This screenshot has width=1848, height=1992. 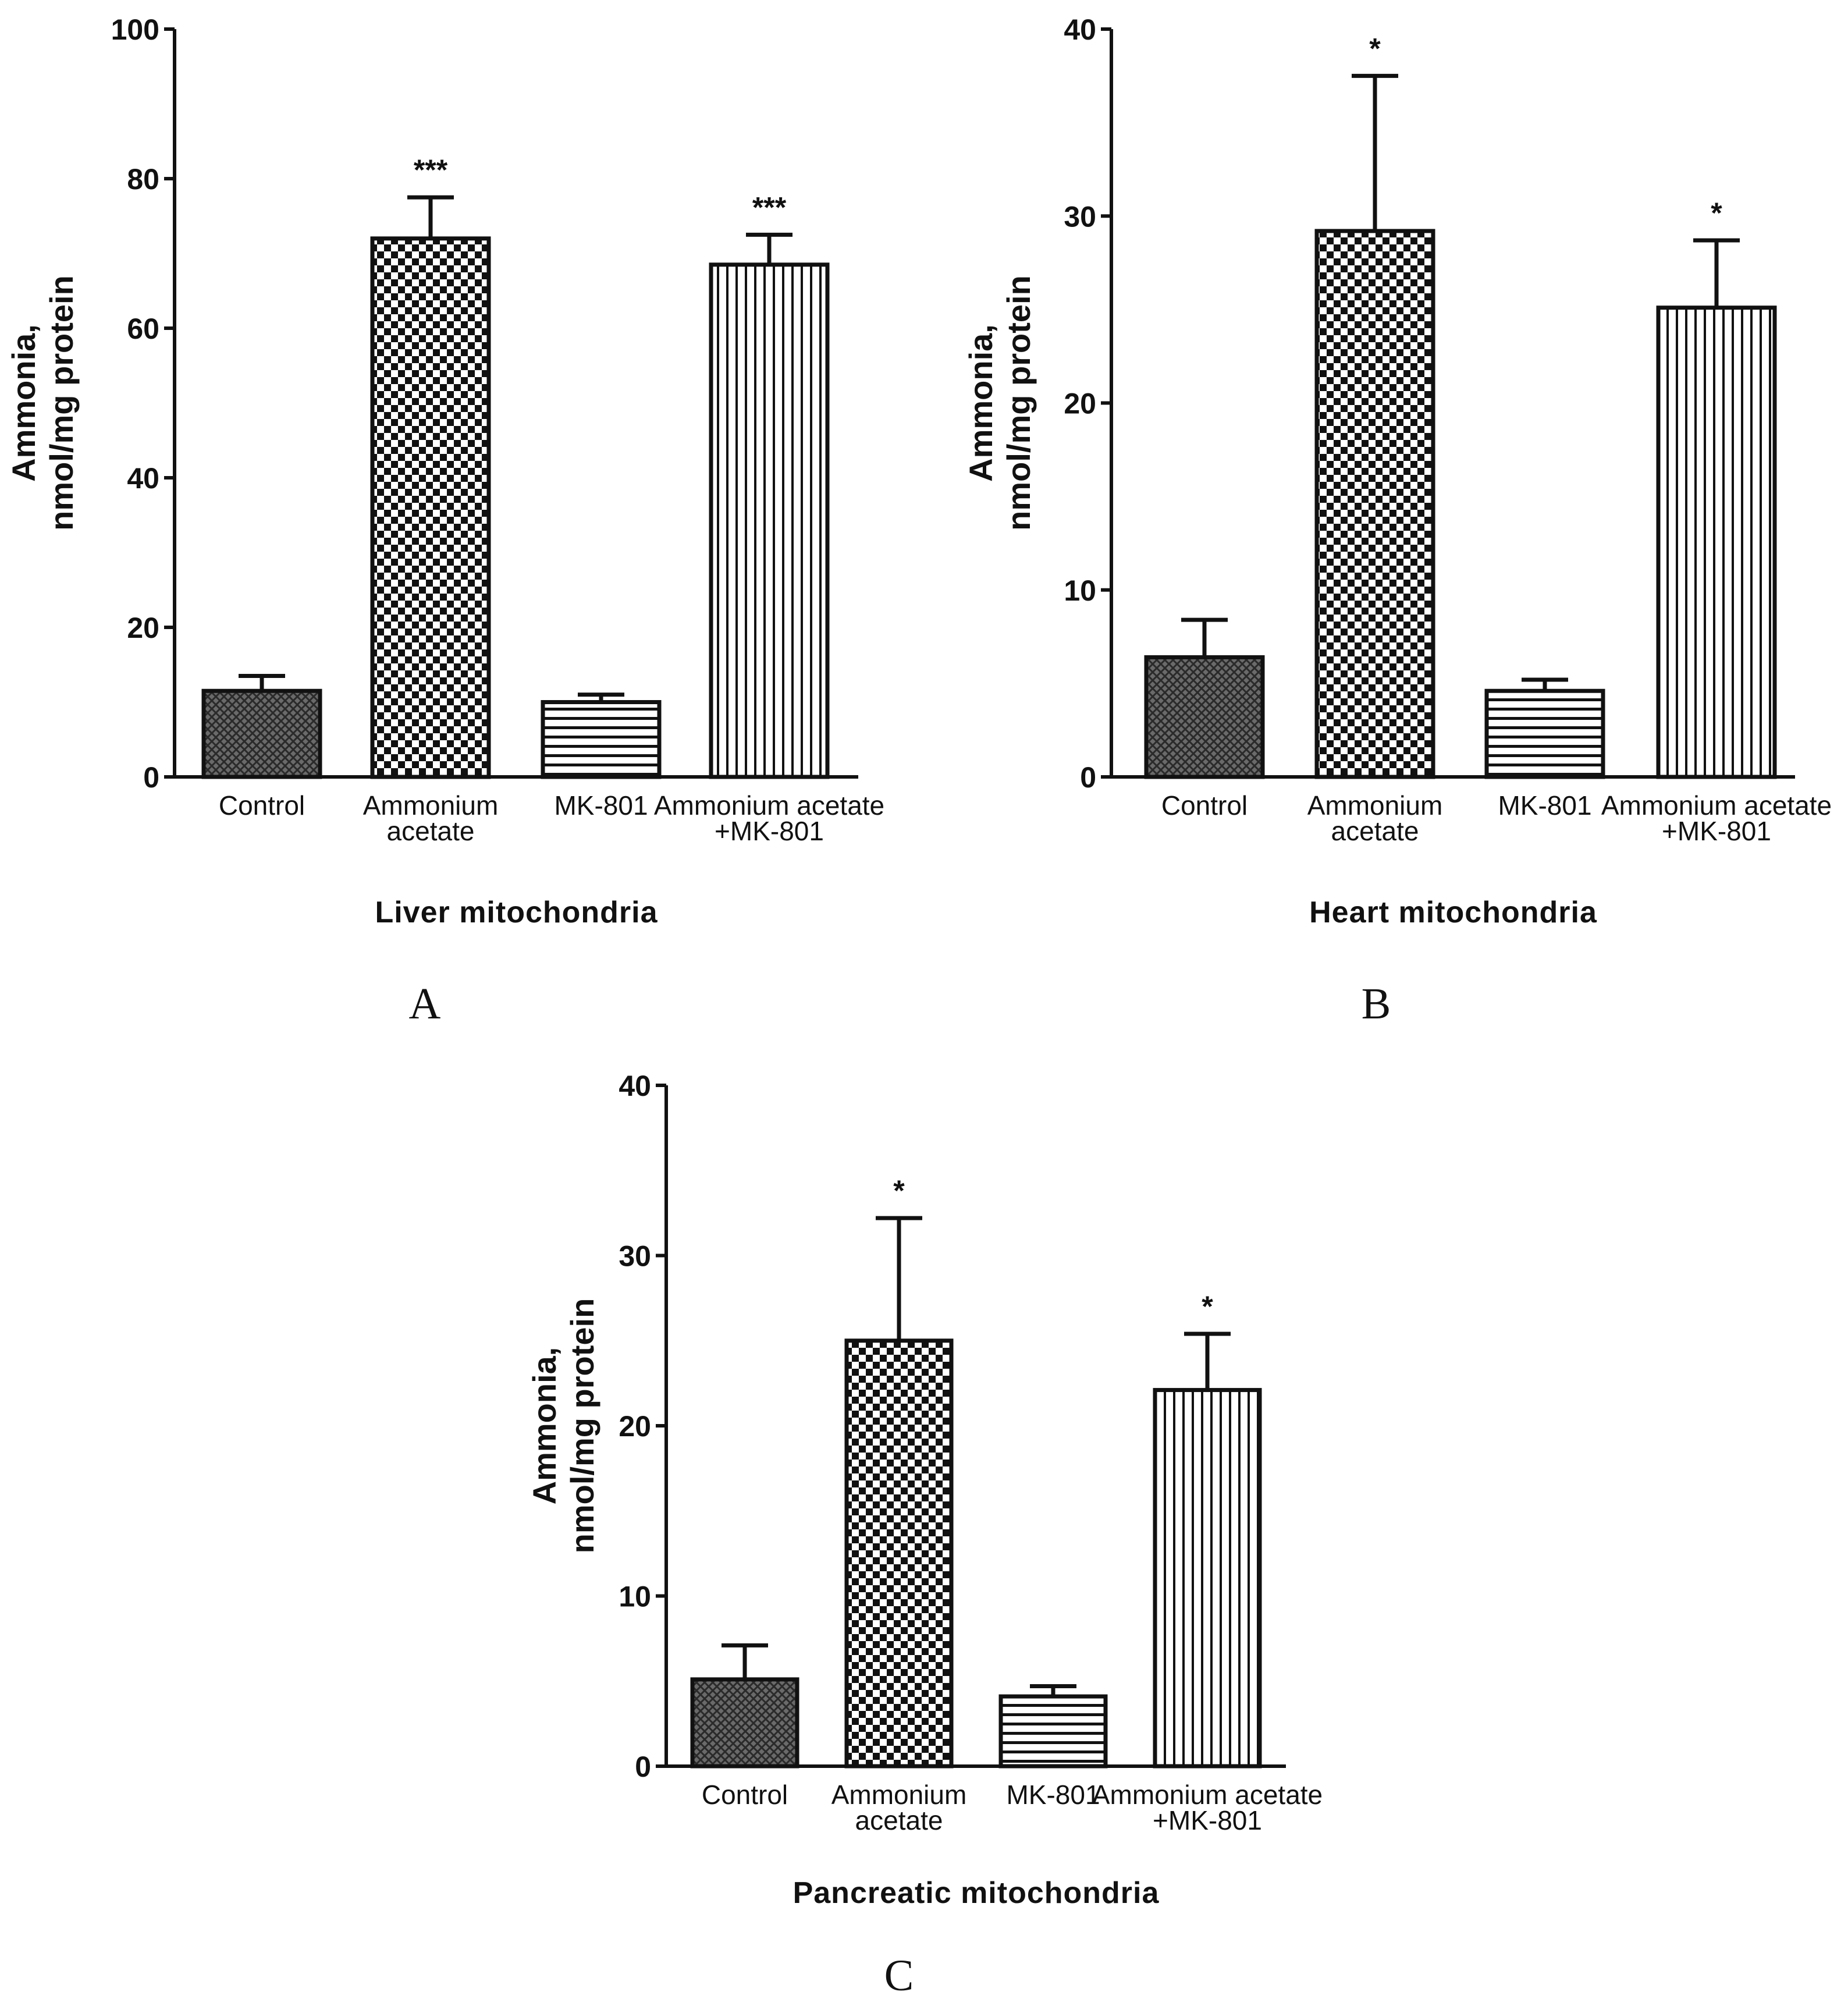 I want to click on panel-letter: C, so click(x=899, y=1972).